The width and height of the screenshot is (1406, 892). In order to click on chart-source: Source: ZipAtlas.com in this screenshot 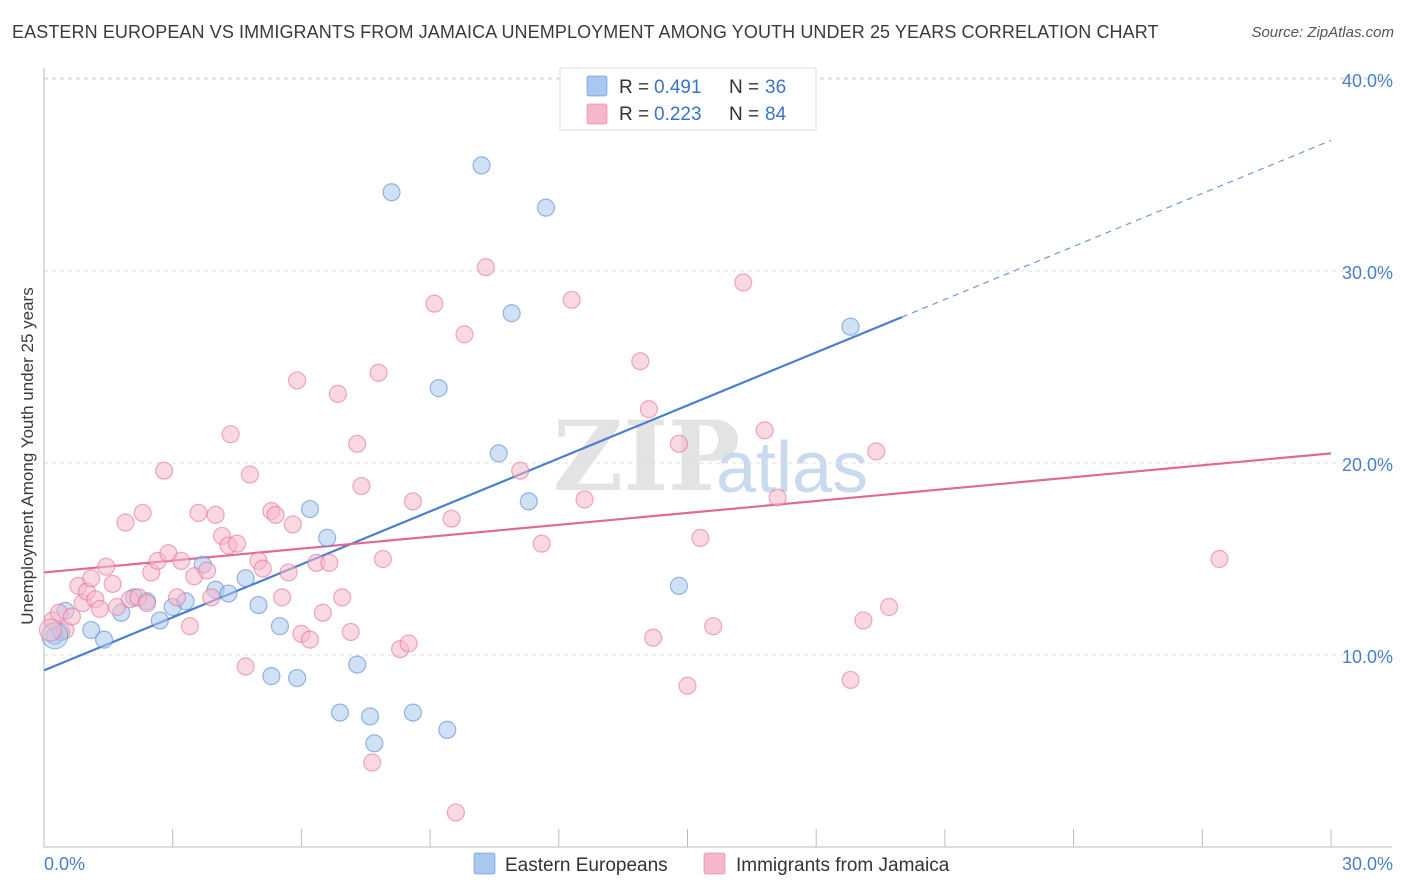, I will do `click(1322, 32)`.